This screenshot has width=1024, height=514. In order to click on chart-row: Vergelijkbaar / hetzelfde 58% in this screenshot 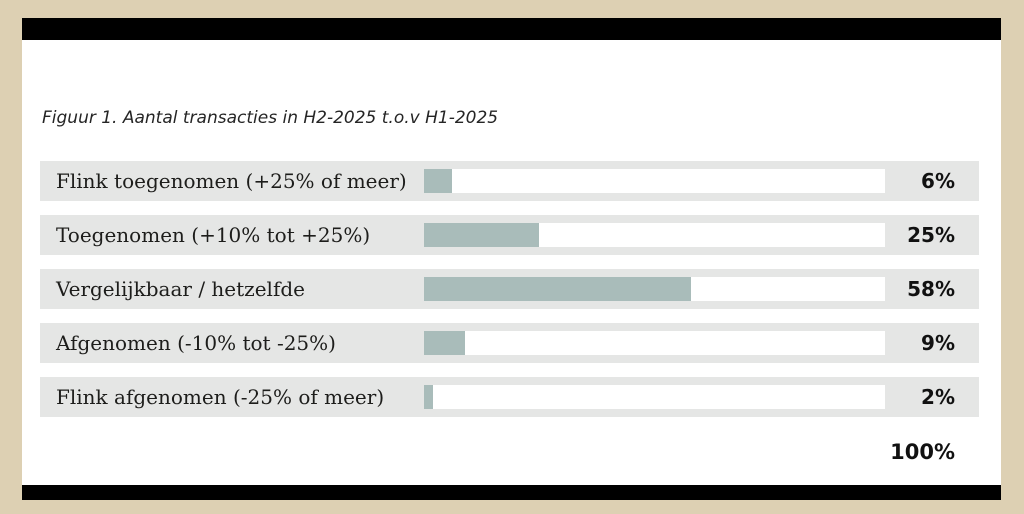, I will do `click(509, 289)`.